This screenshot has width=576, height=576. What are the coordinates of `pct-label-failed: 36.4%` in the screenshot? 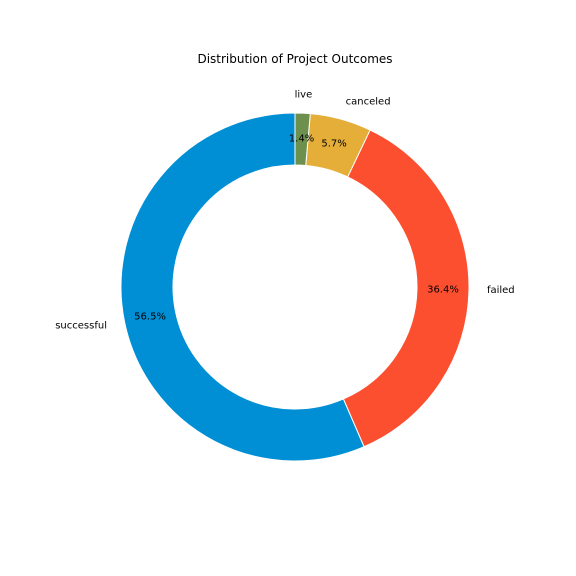 It's located at (443, 289).